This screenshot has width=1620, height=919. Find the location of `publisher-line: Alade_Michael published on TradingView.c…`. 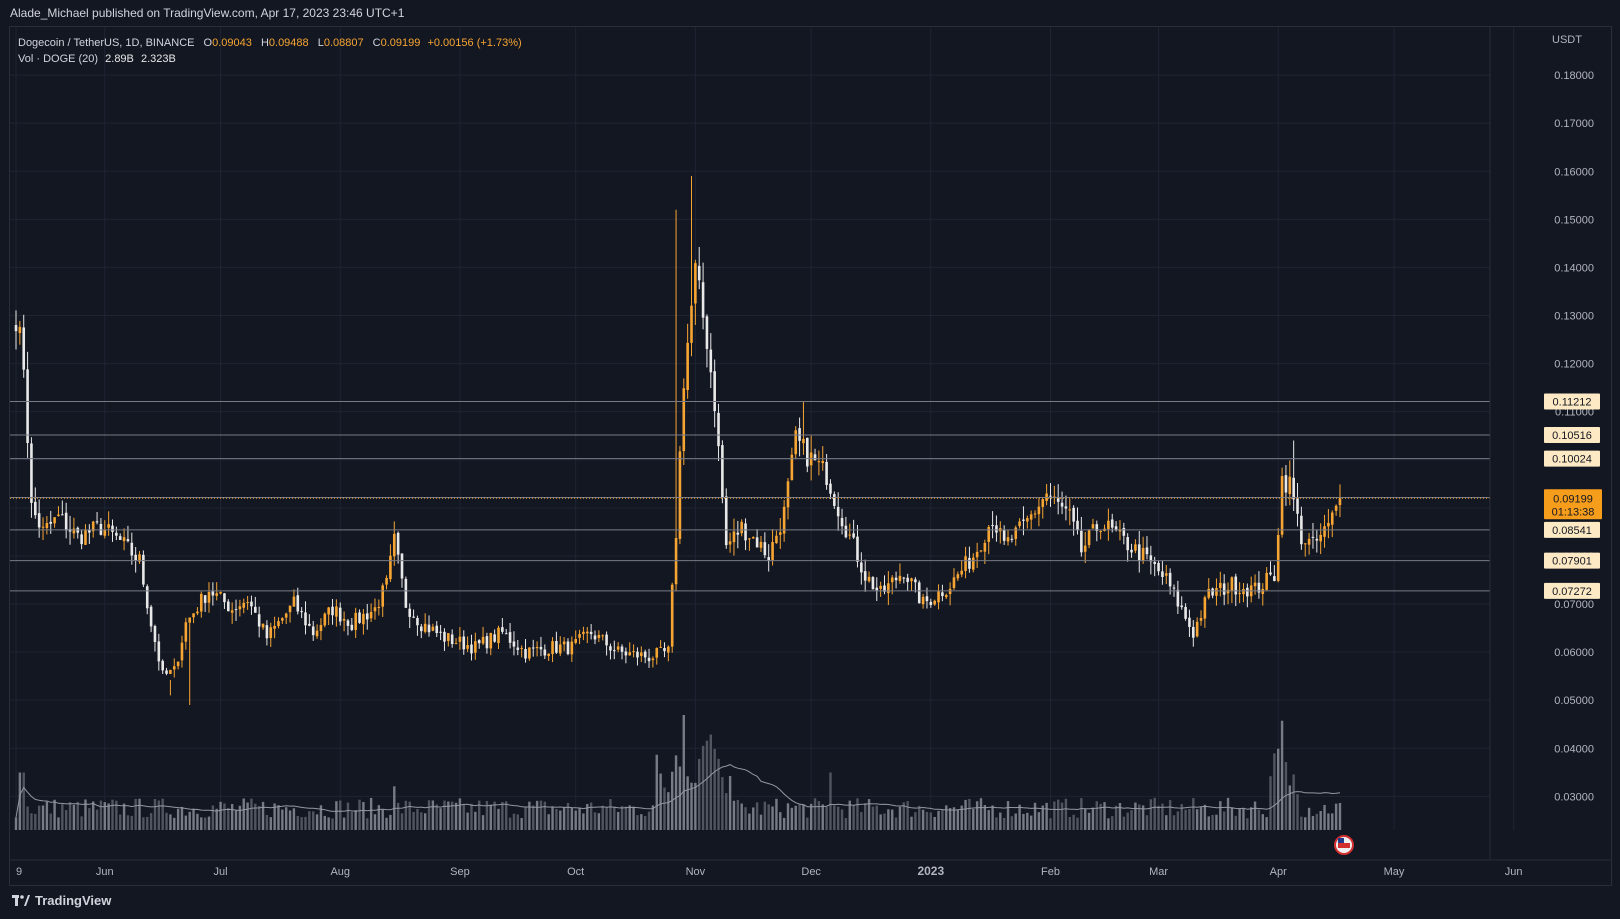

publisher-line: Alade_Michael published on TradingView.c… is located at coordinates (207, 13).